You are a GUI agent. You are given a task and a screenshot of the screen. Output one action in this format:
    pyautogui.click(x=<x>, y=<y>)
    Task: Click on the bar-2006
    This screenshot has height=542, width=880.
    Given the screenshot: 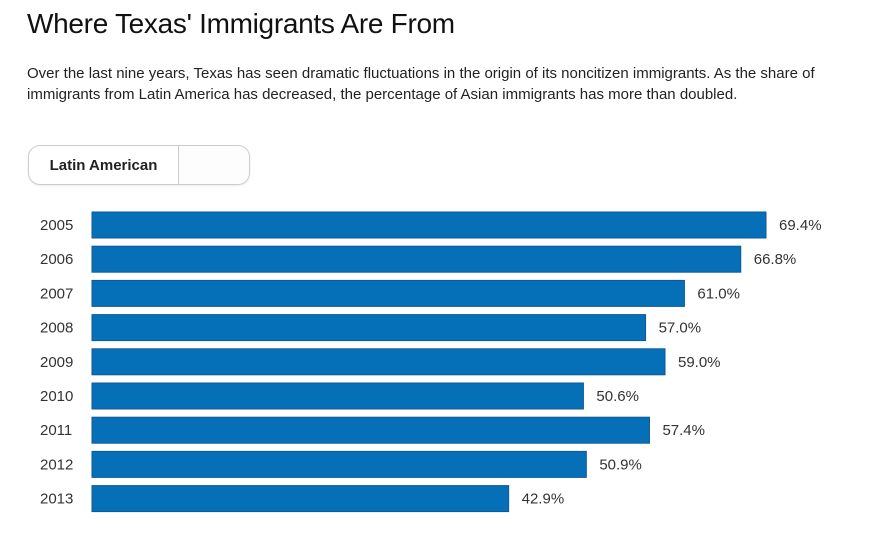 What is the action you would take?
    pyautogui.click(x=416, y=259)
    